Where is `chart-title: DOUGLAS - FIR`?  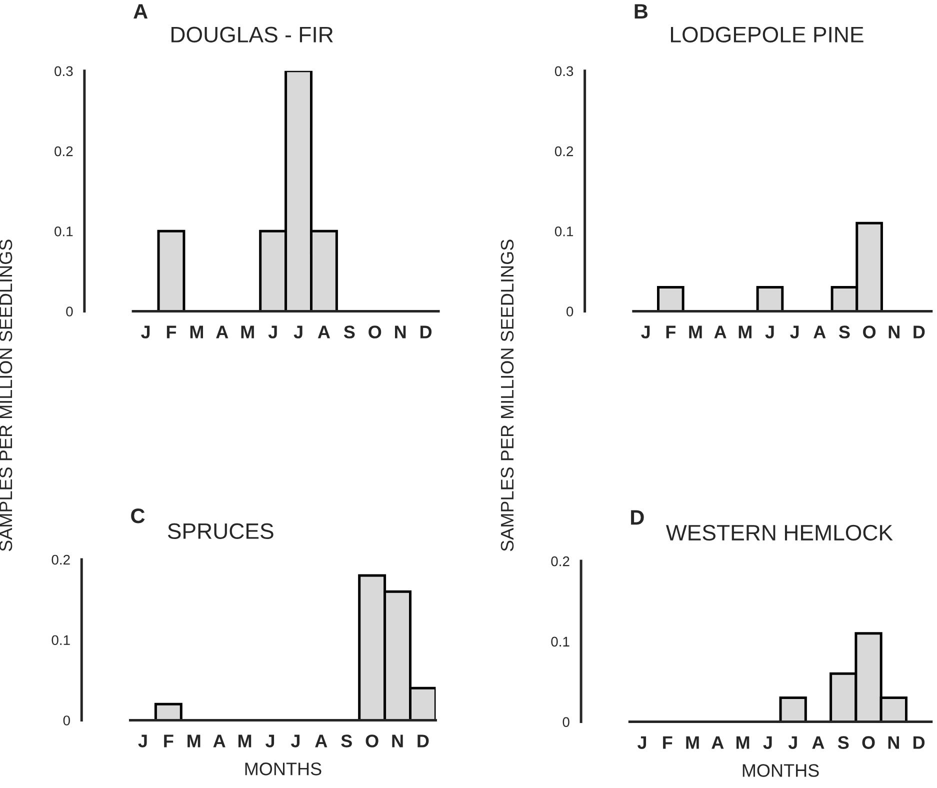
chart-title: DOUGLAS - FIR is located at coordinates (252, 34).